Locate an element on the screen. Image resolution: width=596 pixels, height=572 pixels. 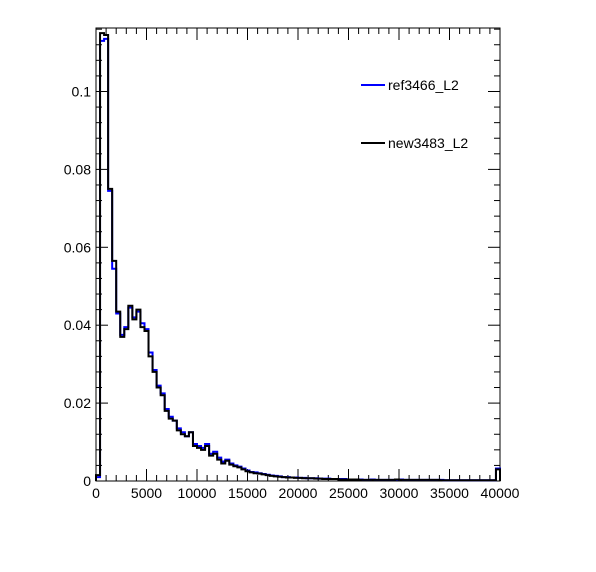
x-tick-label: 5000 is located at coordinates (146, 493).